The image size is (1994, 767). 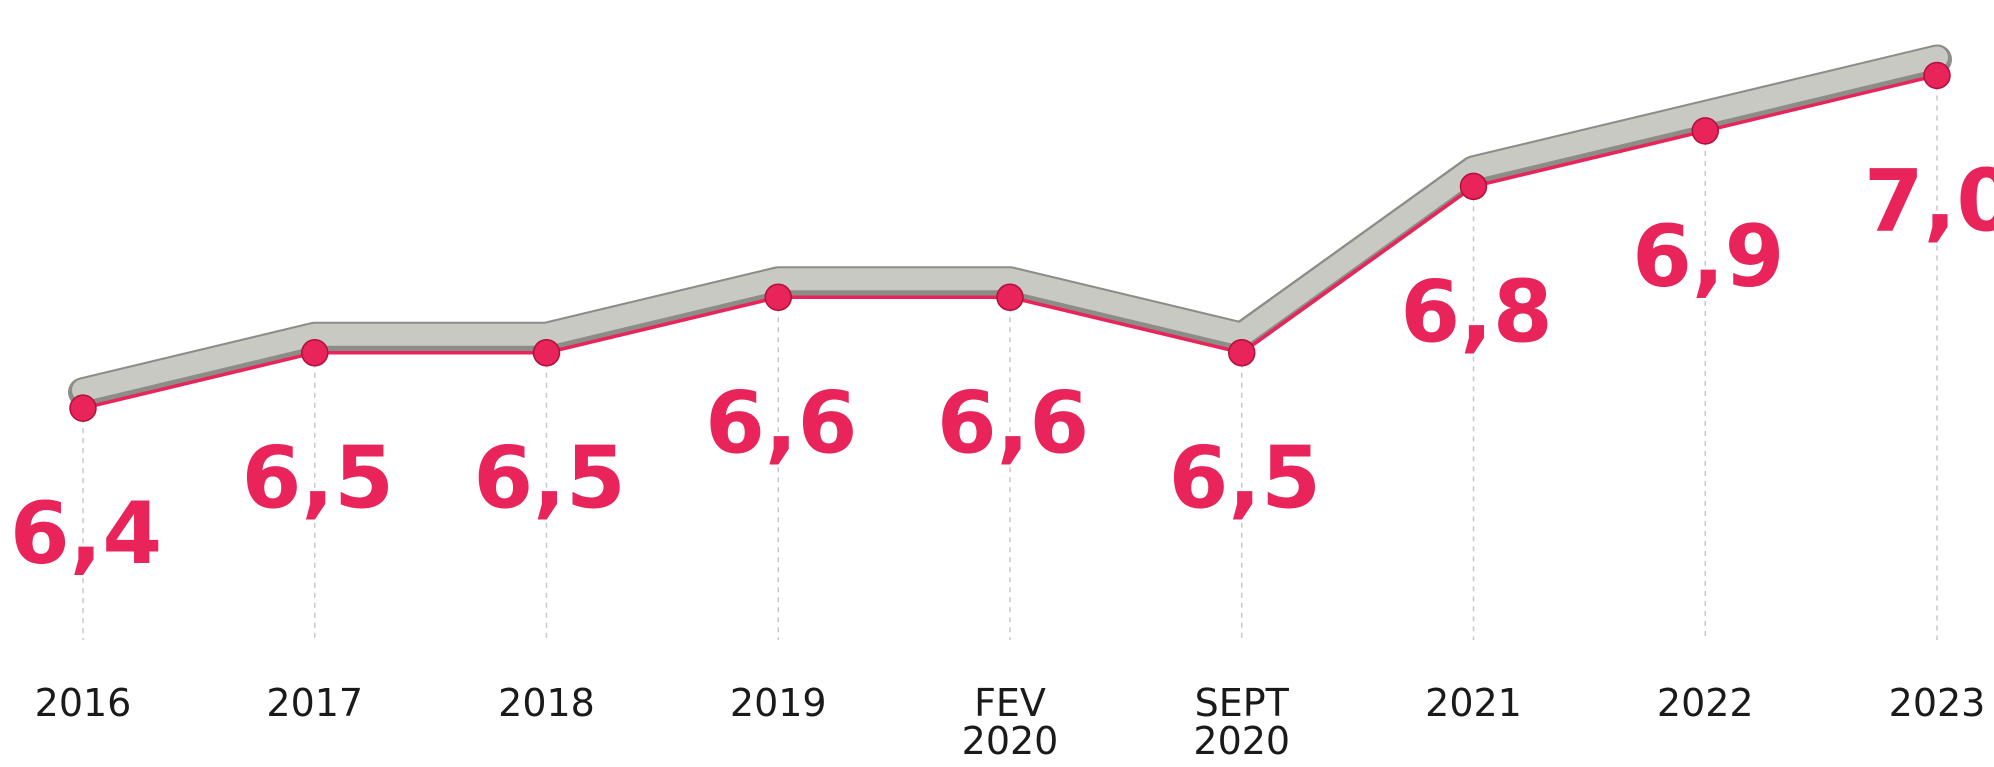 What do you see at coordinates (83, 703) in the screenshot?
I see `x-tick-label: 2016` at bounding box center [83, 703].